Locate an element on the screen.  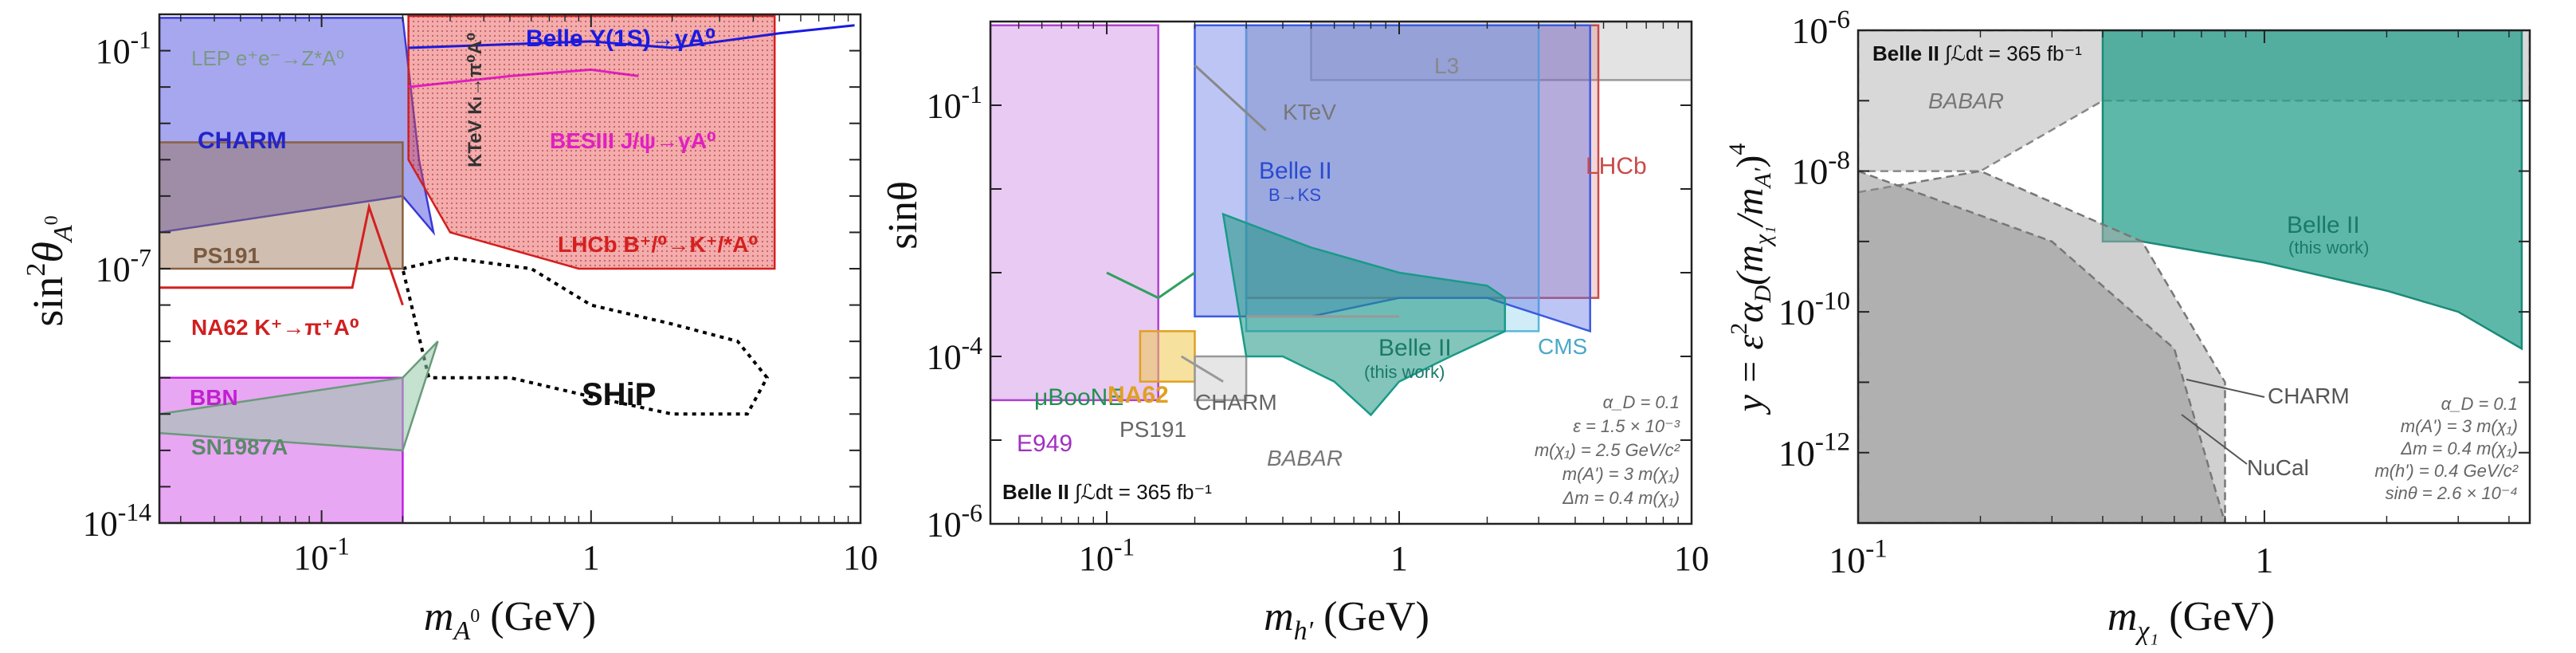
series-lhcb-hatch is located at coordinates (591, 142).